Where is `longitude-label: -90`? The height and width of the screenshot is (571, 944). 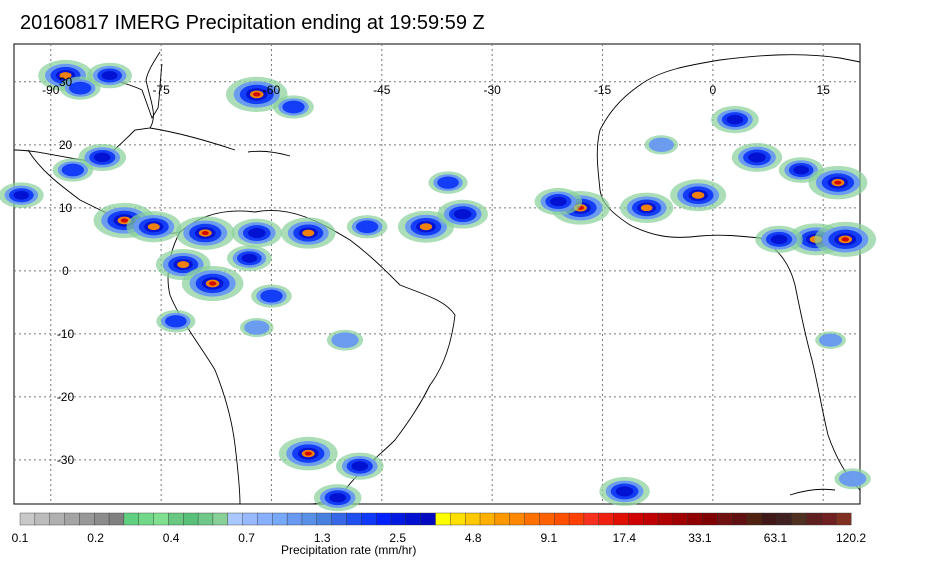 longitude-label: -90 is located at coordinates (51, 90).